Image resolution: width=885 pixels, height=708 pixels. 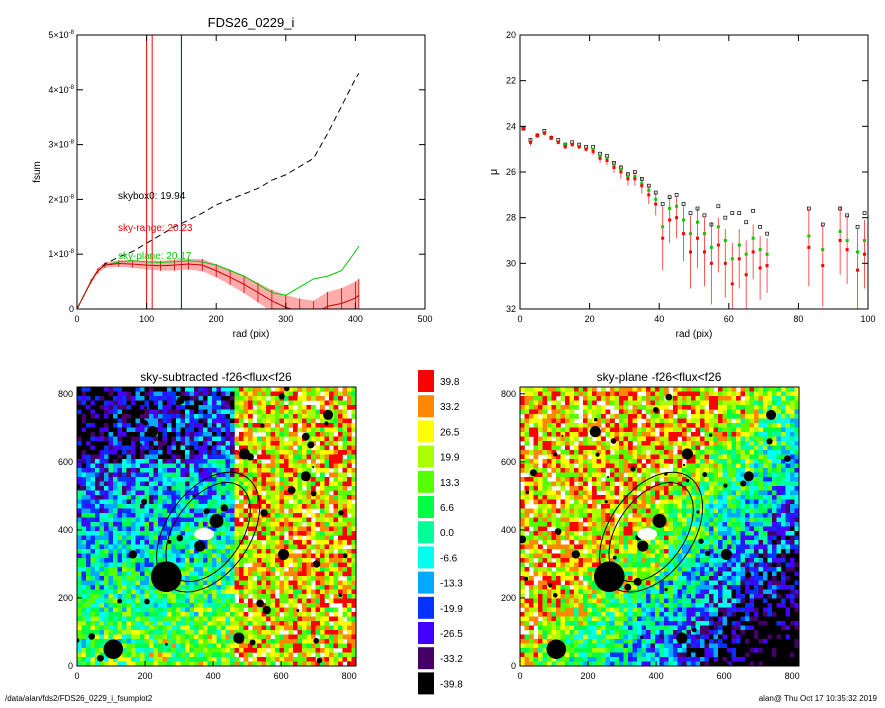 I want to click on masked-source, so click(x=145, y=423).